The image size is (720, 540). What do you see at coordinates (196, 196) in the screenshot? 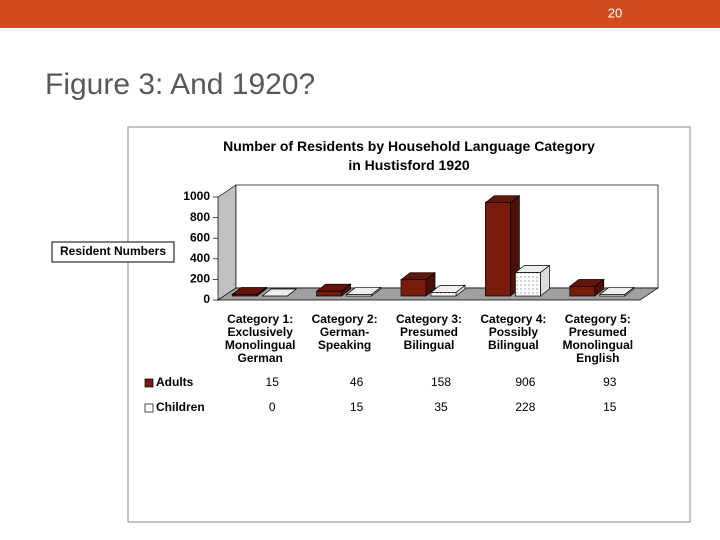
I see `y-tick-label: 1000` at bounding box center [196, 196].